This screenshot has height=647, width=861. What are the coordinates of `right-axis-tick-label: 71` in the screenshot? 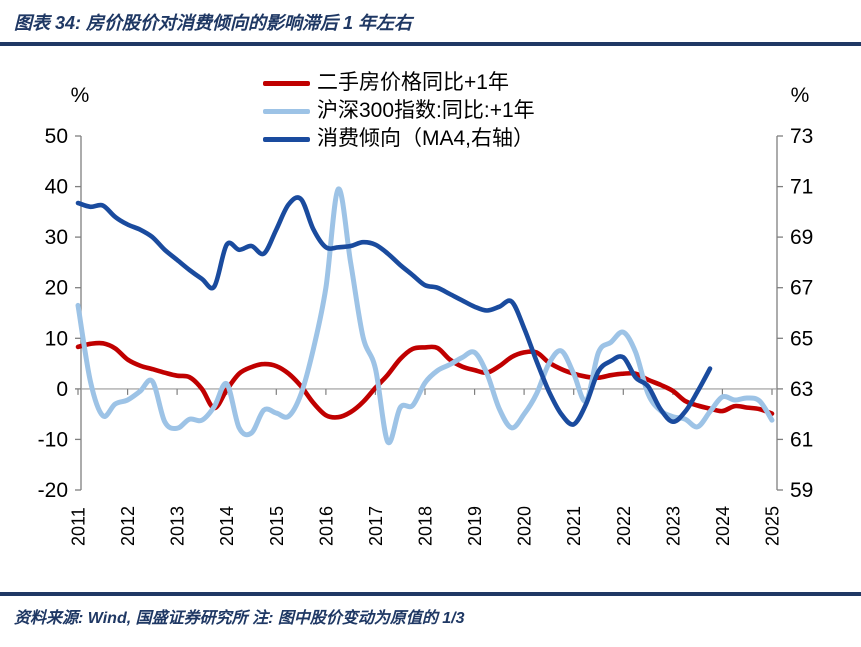 It's located at (801, 187).